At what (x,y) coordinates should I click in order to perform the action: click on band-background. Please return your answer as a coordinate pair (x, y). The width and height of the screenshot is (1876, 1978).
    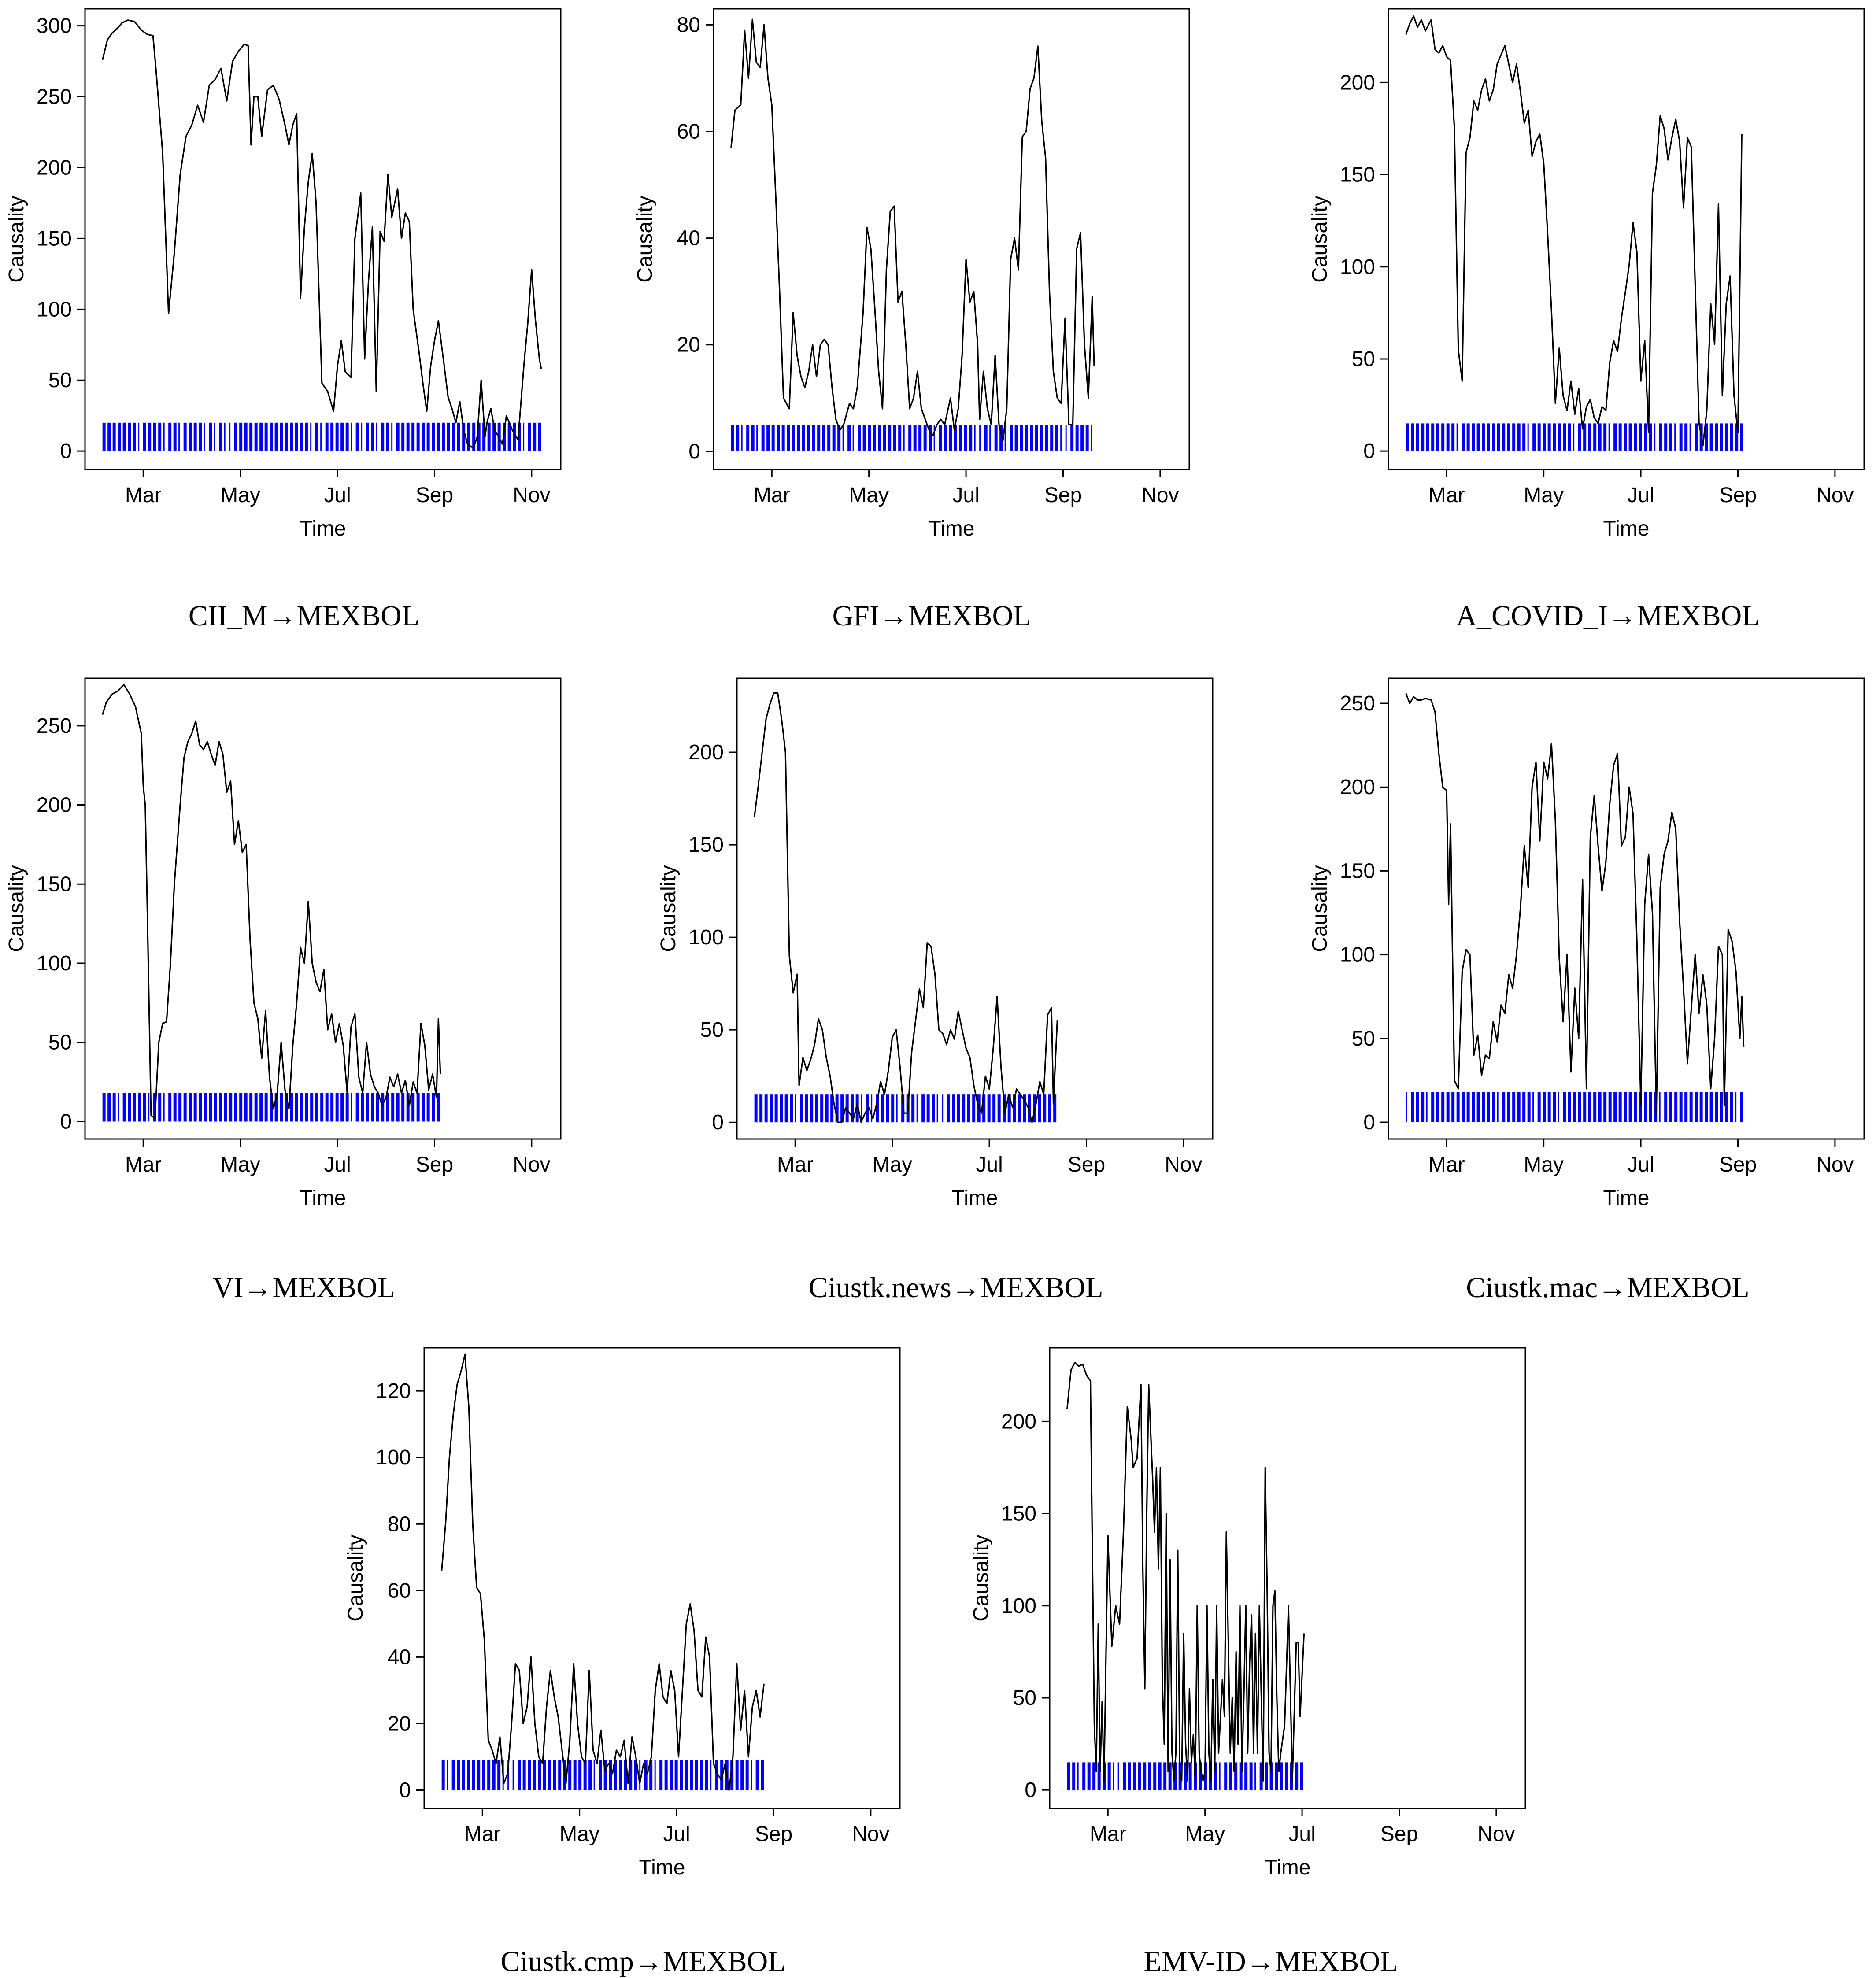
    Looking at the image, I should click on (906, 1108).